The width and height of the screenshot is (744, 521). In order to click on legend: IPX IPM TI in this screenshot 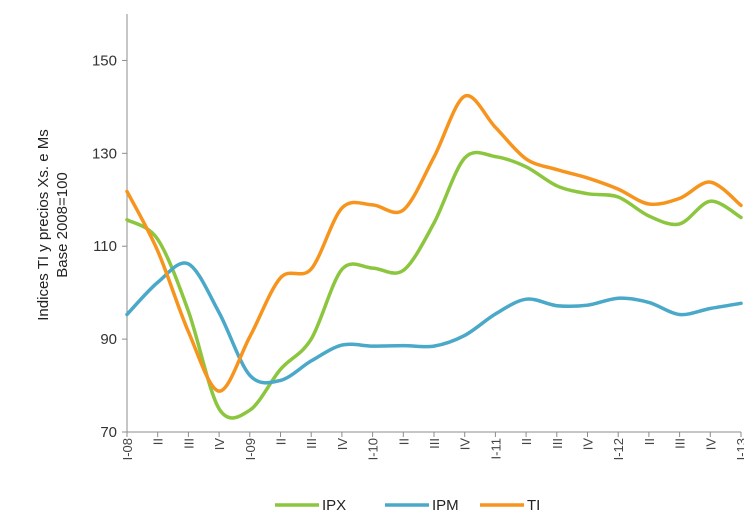, I will do `click(407, 505)`.